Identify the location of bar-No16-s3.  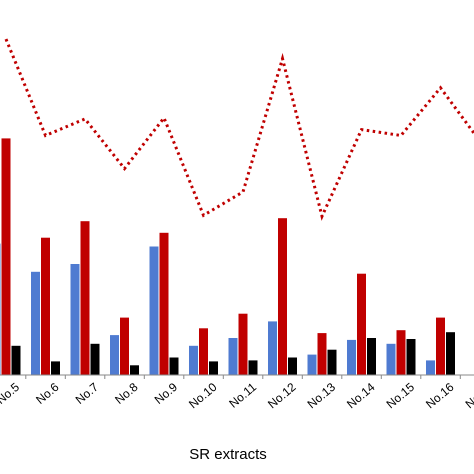
(450, 353).